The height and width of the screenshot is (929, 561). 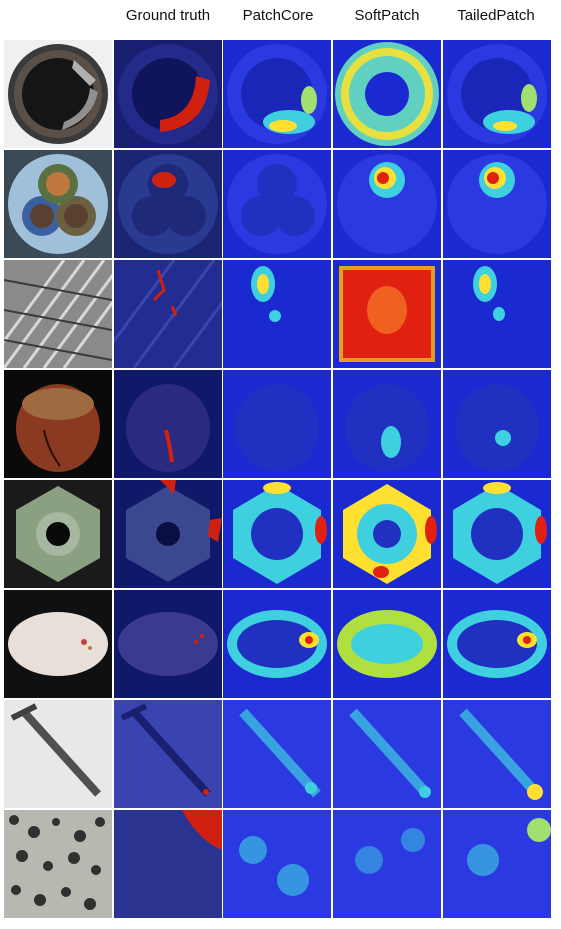 What do you see at coordinates (387, 644) in the screenshot?
I see `row6-softpatch-heatmap` at bounding box center [387, 644].